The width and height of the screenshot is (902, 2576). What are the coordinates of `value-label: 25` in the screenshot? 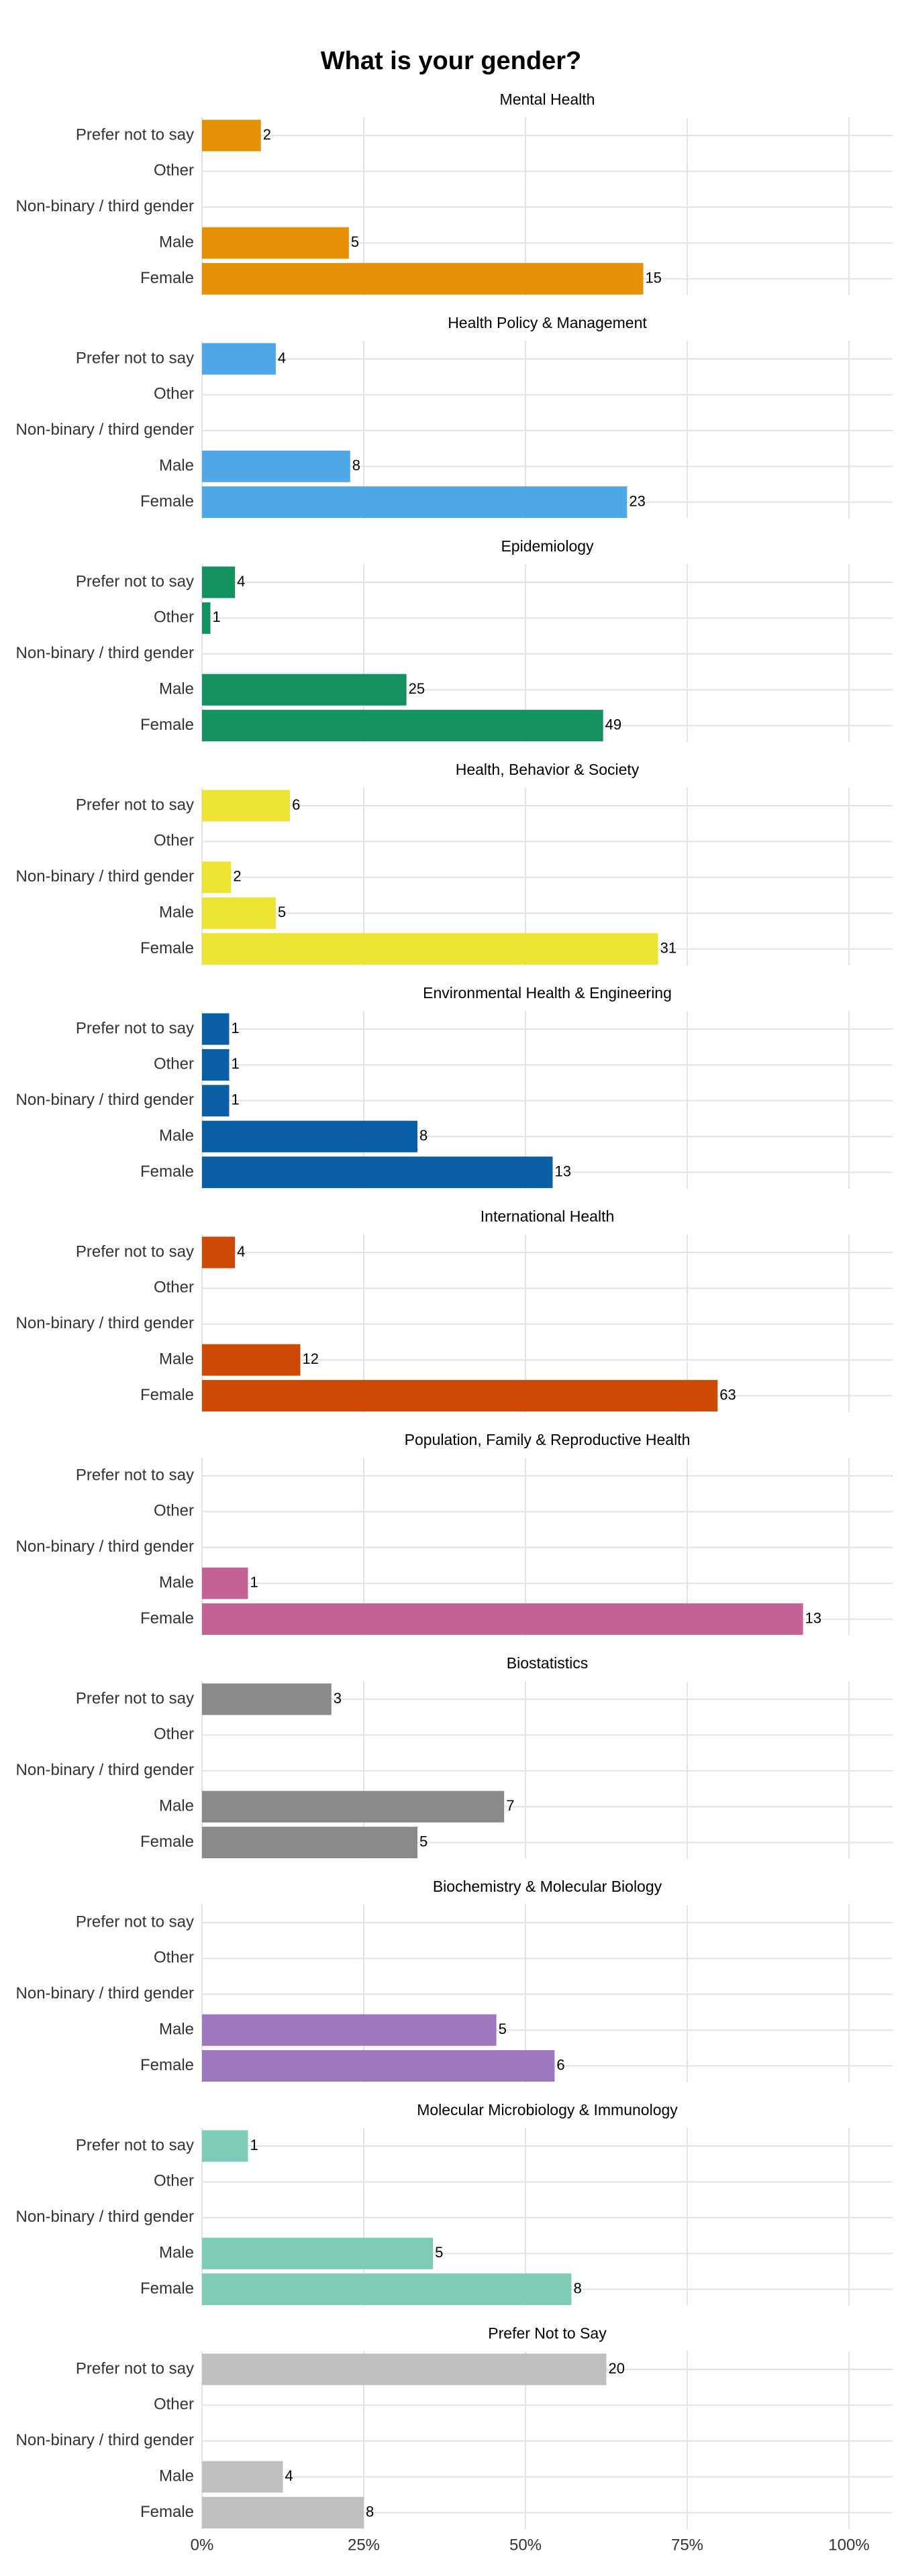 It's located at (417, 688).